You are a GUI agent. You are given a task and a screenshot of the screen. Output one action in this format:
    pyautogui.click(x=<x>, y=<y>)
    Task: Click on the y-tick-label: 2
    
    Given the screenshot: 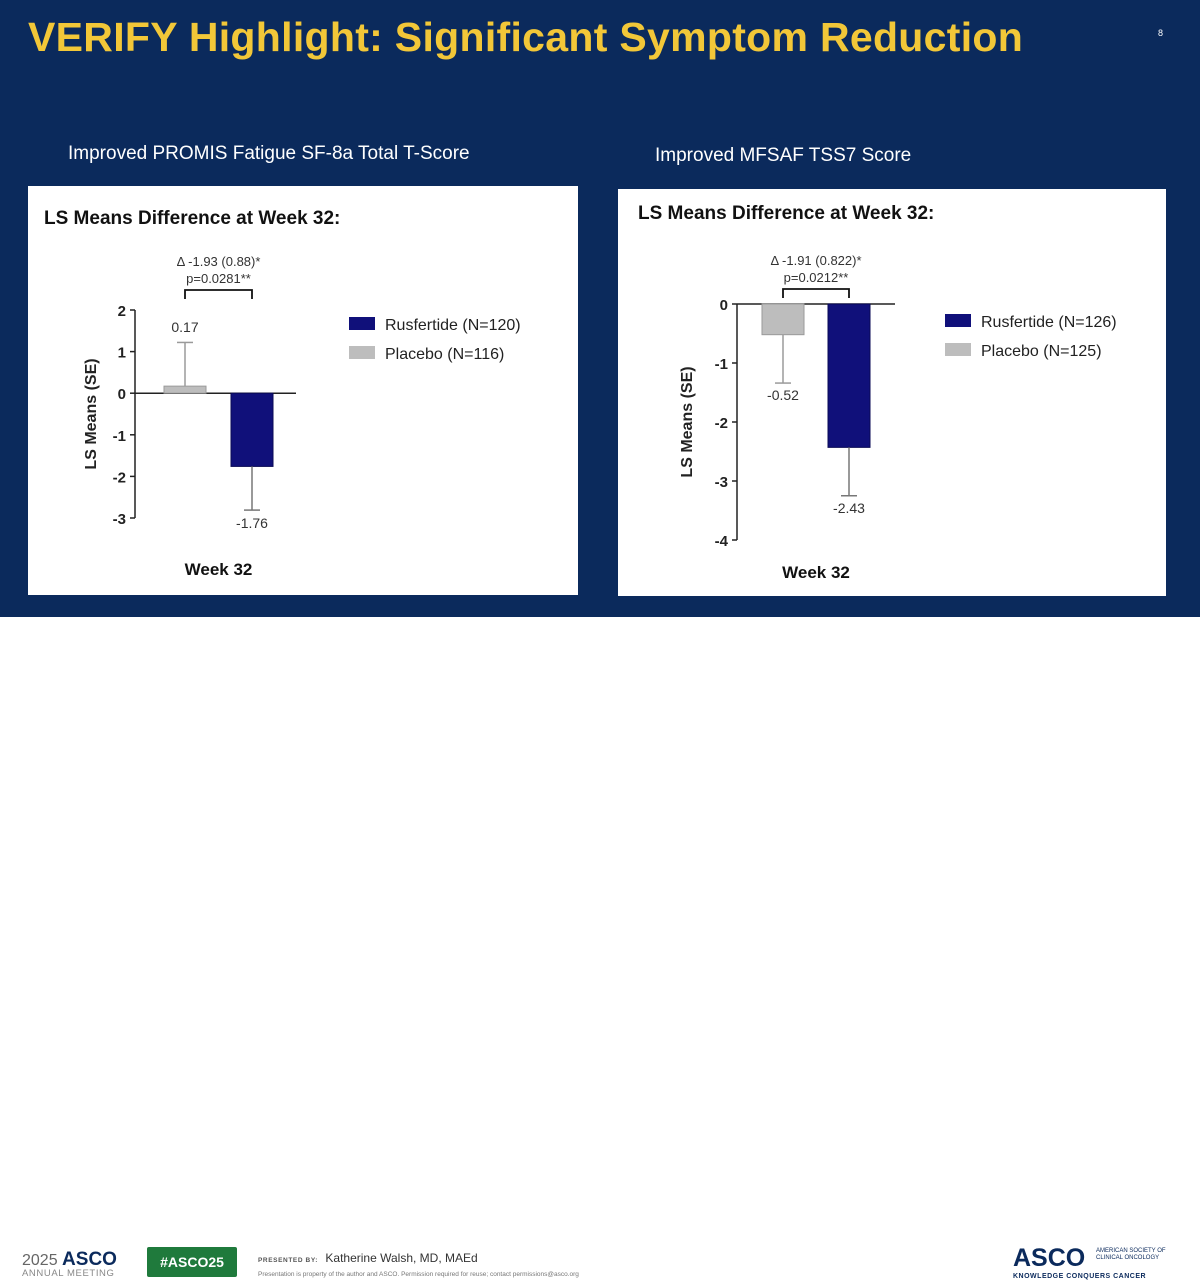 What is the action you would take?
    pyautogui.click(x=122, y=311)
    